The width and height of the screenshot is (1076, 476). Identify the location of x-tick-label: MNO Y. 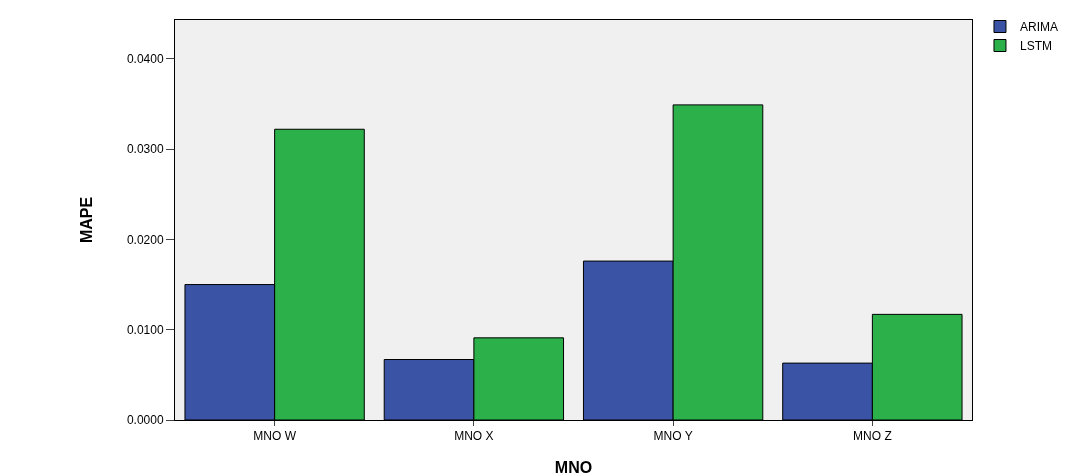
(673, 436).